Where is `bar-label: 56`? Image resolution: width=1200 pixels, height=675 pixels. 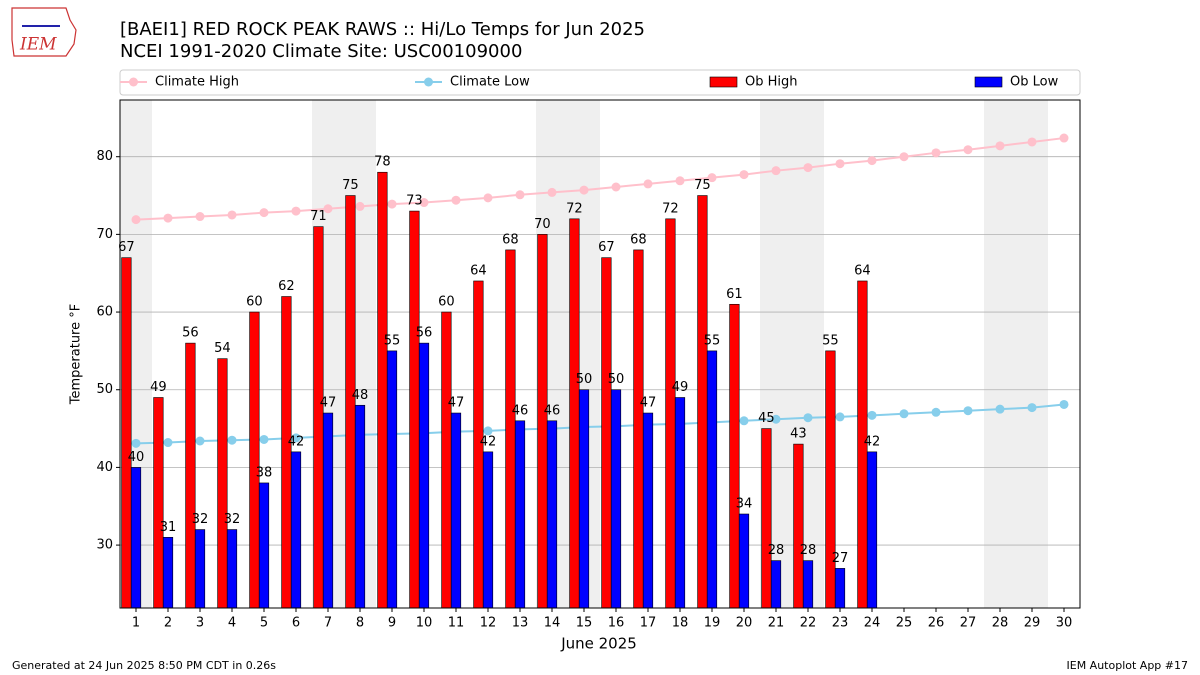
bar-label: 56 is located at coordinates (190, 333).